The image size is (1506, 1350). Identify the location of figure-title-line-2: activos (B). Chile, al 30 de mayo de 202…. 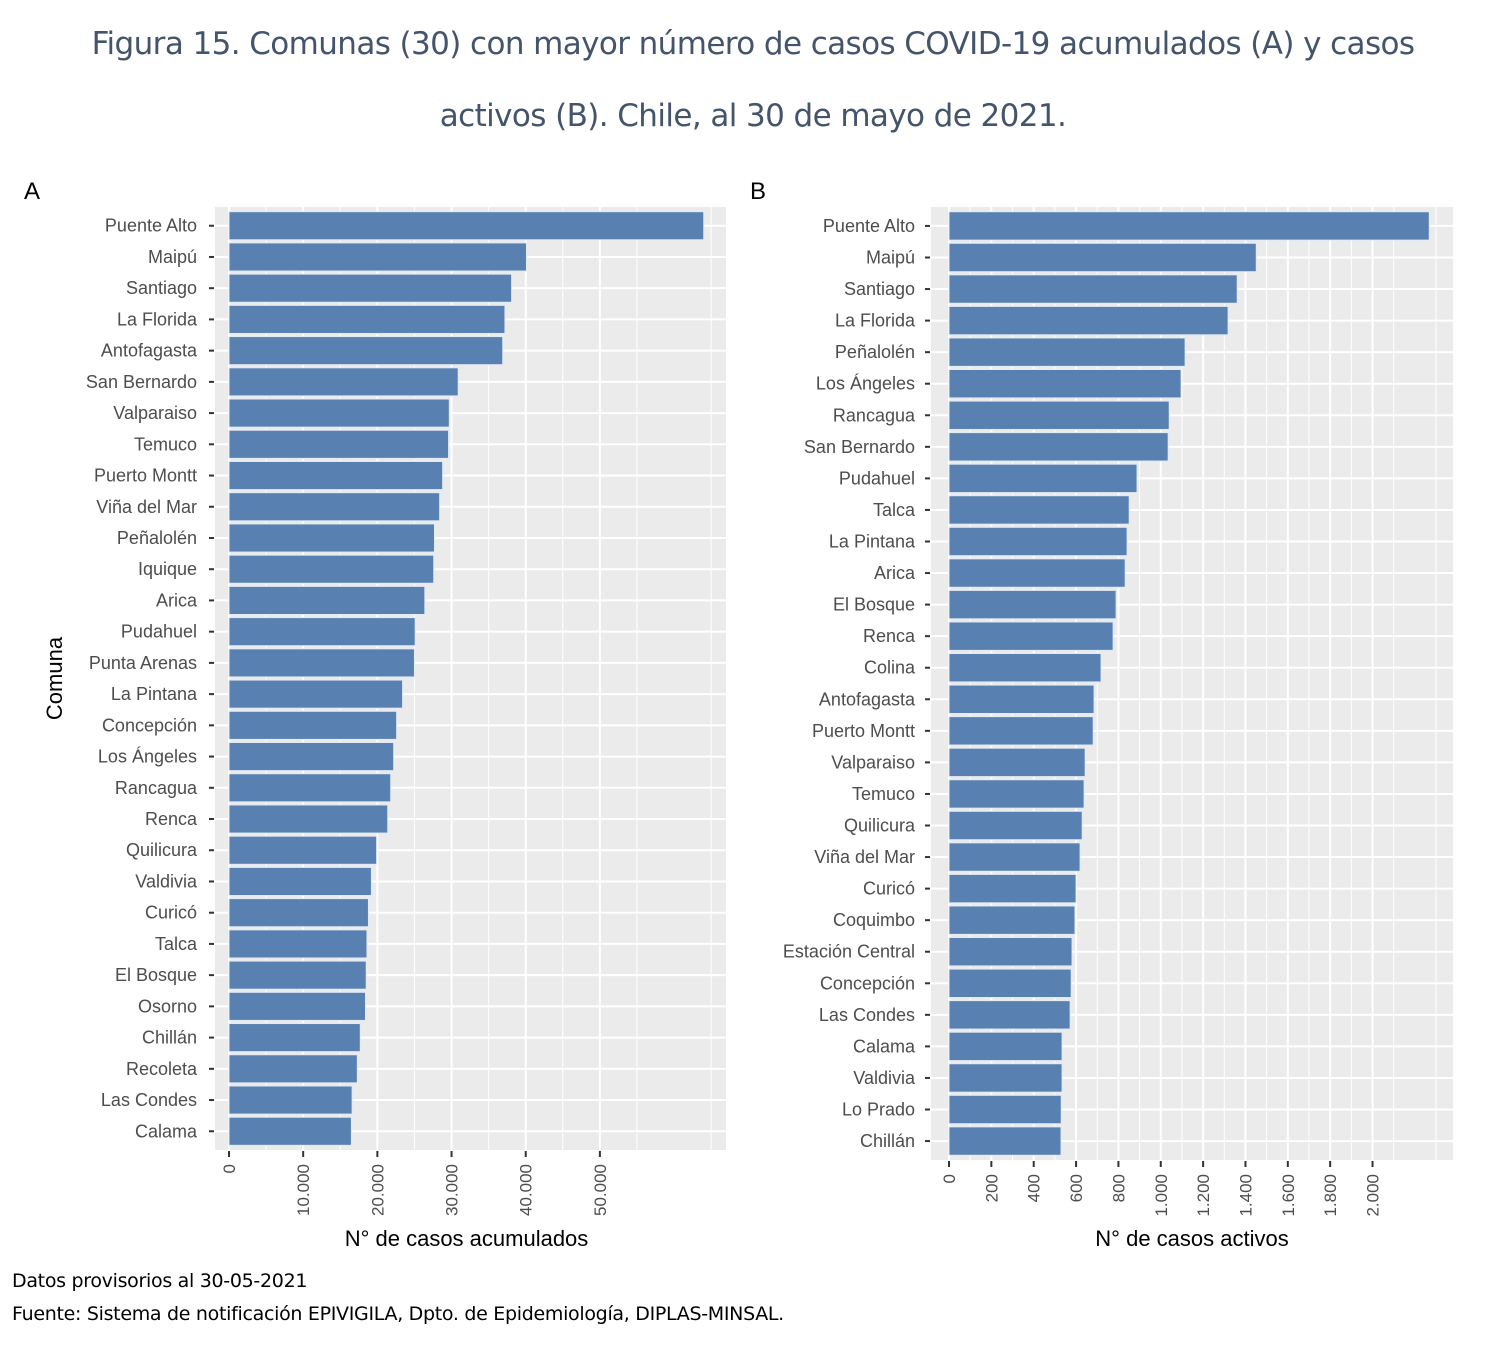
(753, 116).